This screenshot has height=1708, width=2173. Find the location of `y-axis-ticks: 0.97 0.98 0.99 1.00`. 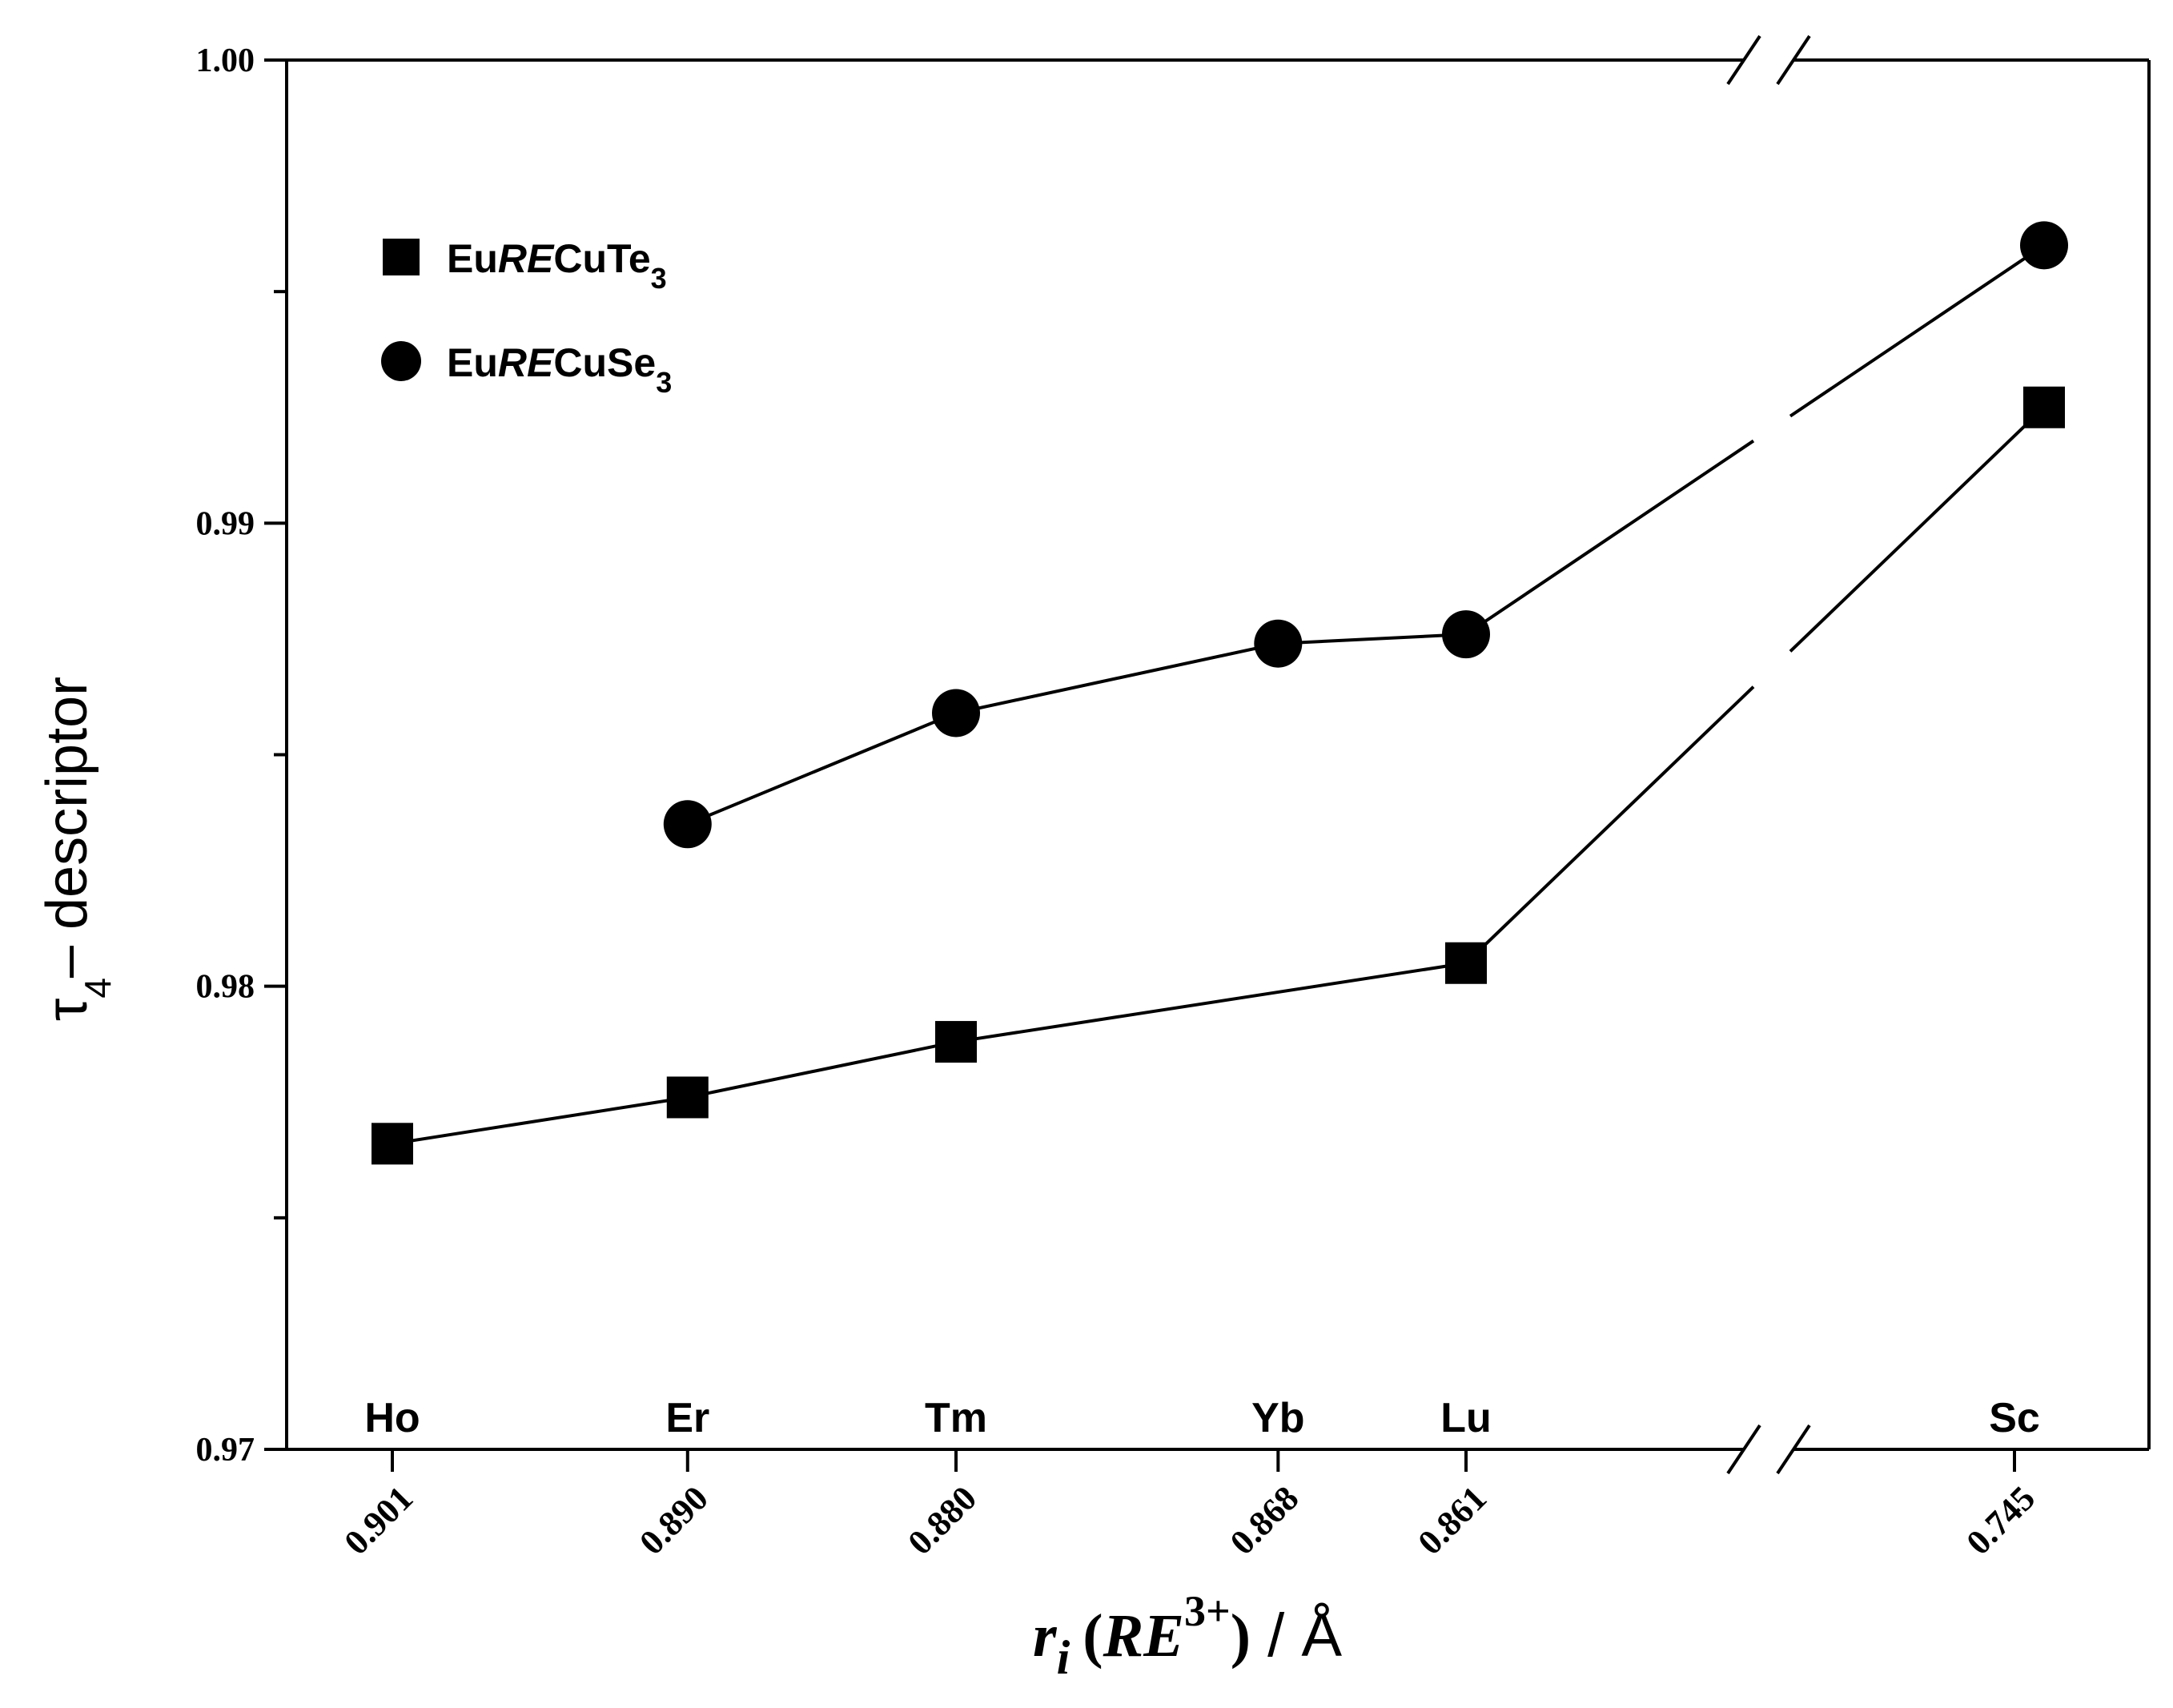

y-axis-ticks: 0.97 0.98 0.99 1.00 is located at coordinates (241, 756).